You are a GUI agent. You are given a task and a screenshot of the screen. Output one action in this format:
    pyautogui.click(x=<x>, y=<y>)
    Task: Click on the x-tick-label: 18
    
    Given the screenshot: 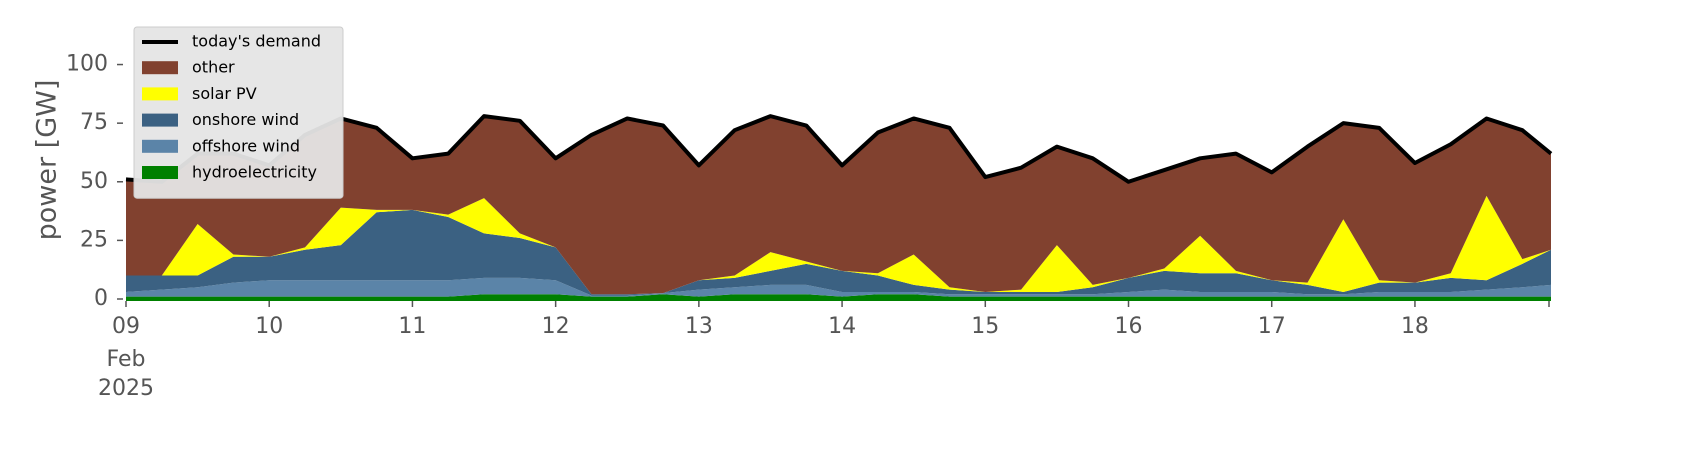 What is the action you would take?
    pyautogui.click(x=1415, y=326)
    